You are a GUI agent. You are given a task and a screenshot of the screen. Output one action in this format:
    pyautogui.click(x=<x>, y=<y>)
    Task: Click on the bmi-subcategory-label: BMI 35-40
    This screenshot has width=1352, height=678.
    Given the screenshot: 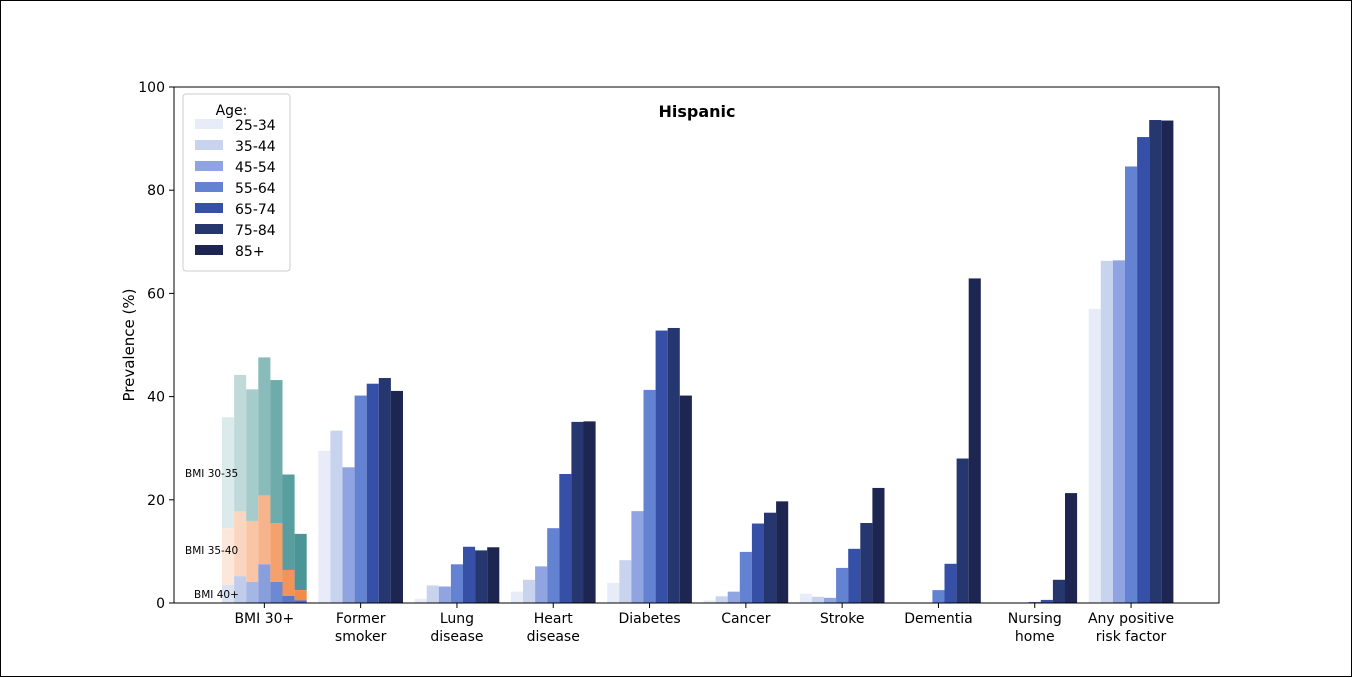 What is the action you would take?
    pyautogui.click(x=211, y=551)
    